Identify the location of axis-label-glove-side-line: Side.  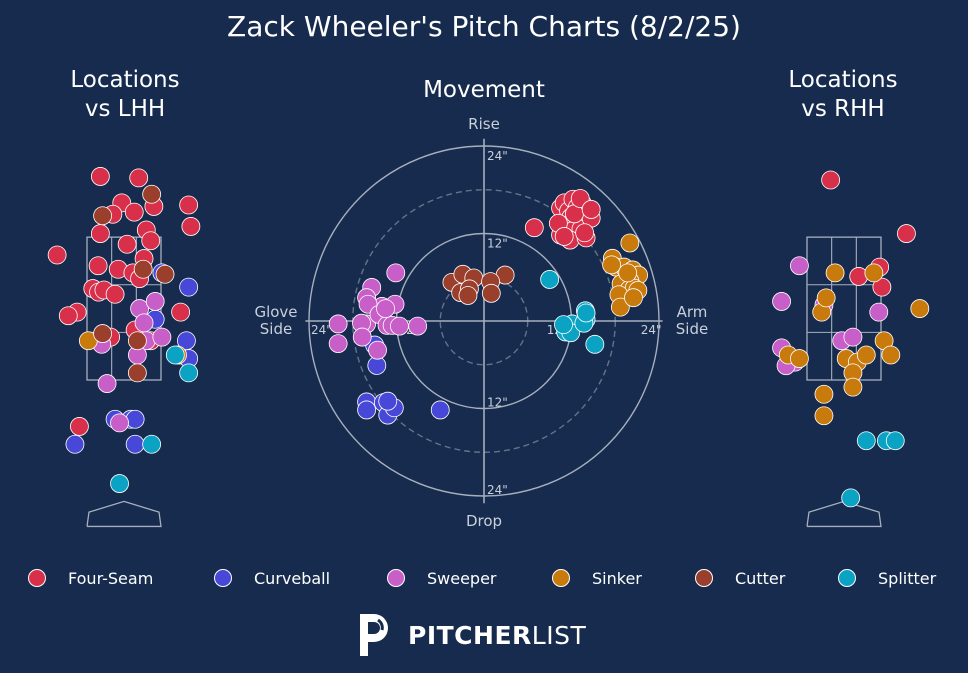
(276, 329).